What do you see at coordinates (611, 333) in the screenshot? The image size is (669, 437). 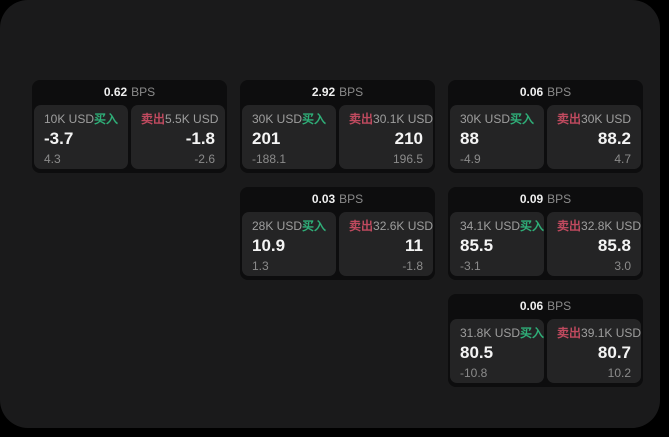 I see `sell-notional: 39.1K USD` at bounding box center [611, 333].